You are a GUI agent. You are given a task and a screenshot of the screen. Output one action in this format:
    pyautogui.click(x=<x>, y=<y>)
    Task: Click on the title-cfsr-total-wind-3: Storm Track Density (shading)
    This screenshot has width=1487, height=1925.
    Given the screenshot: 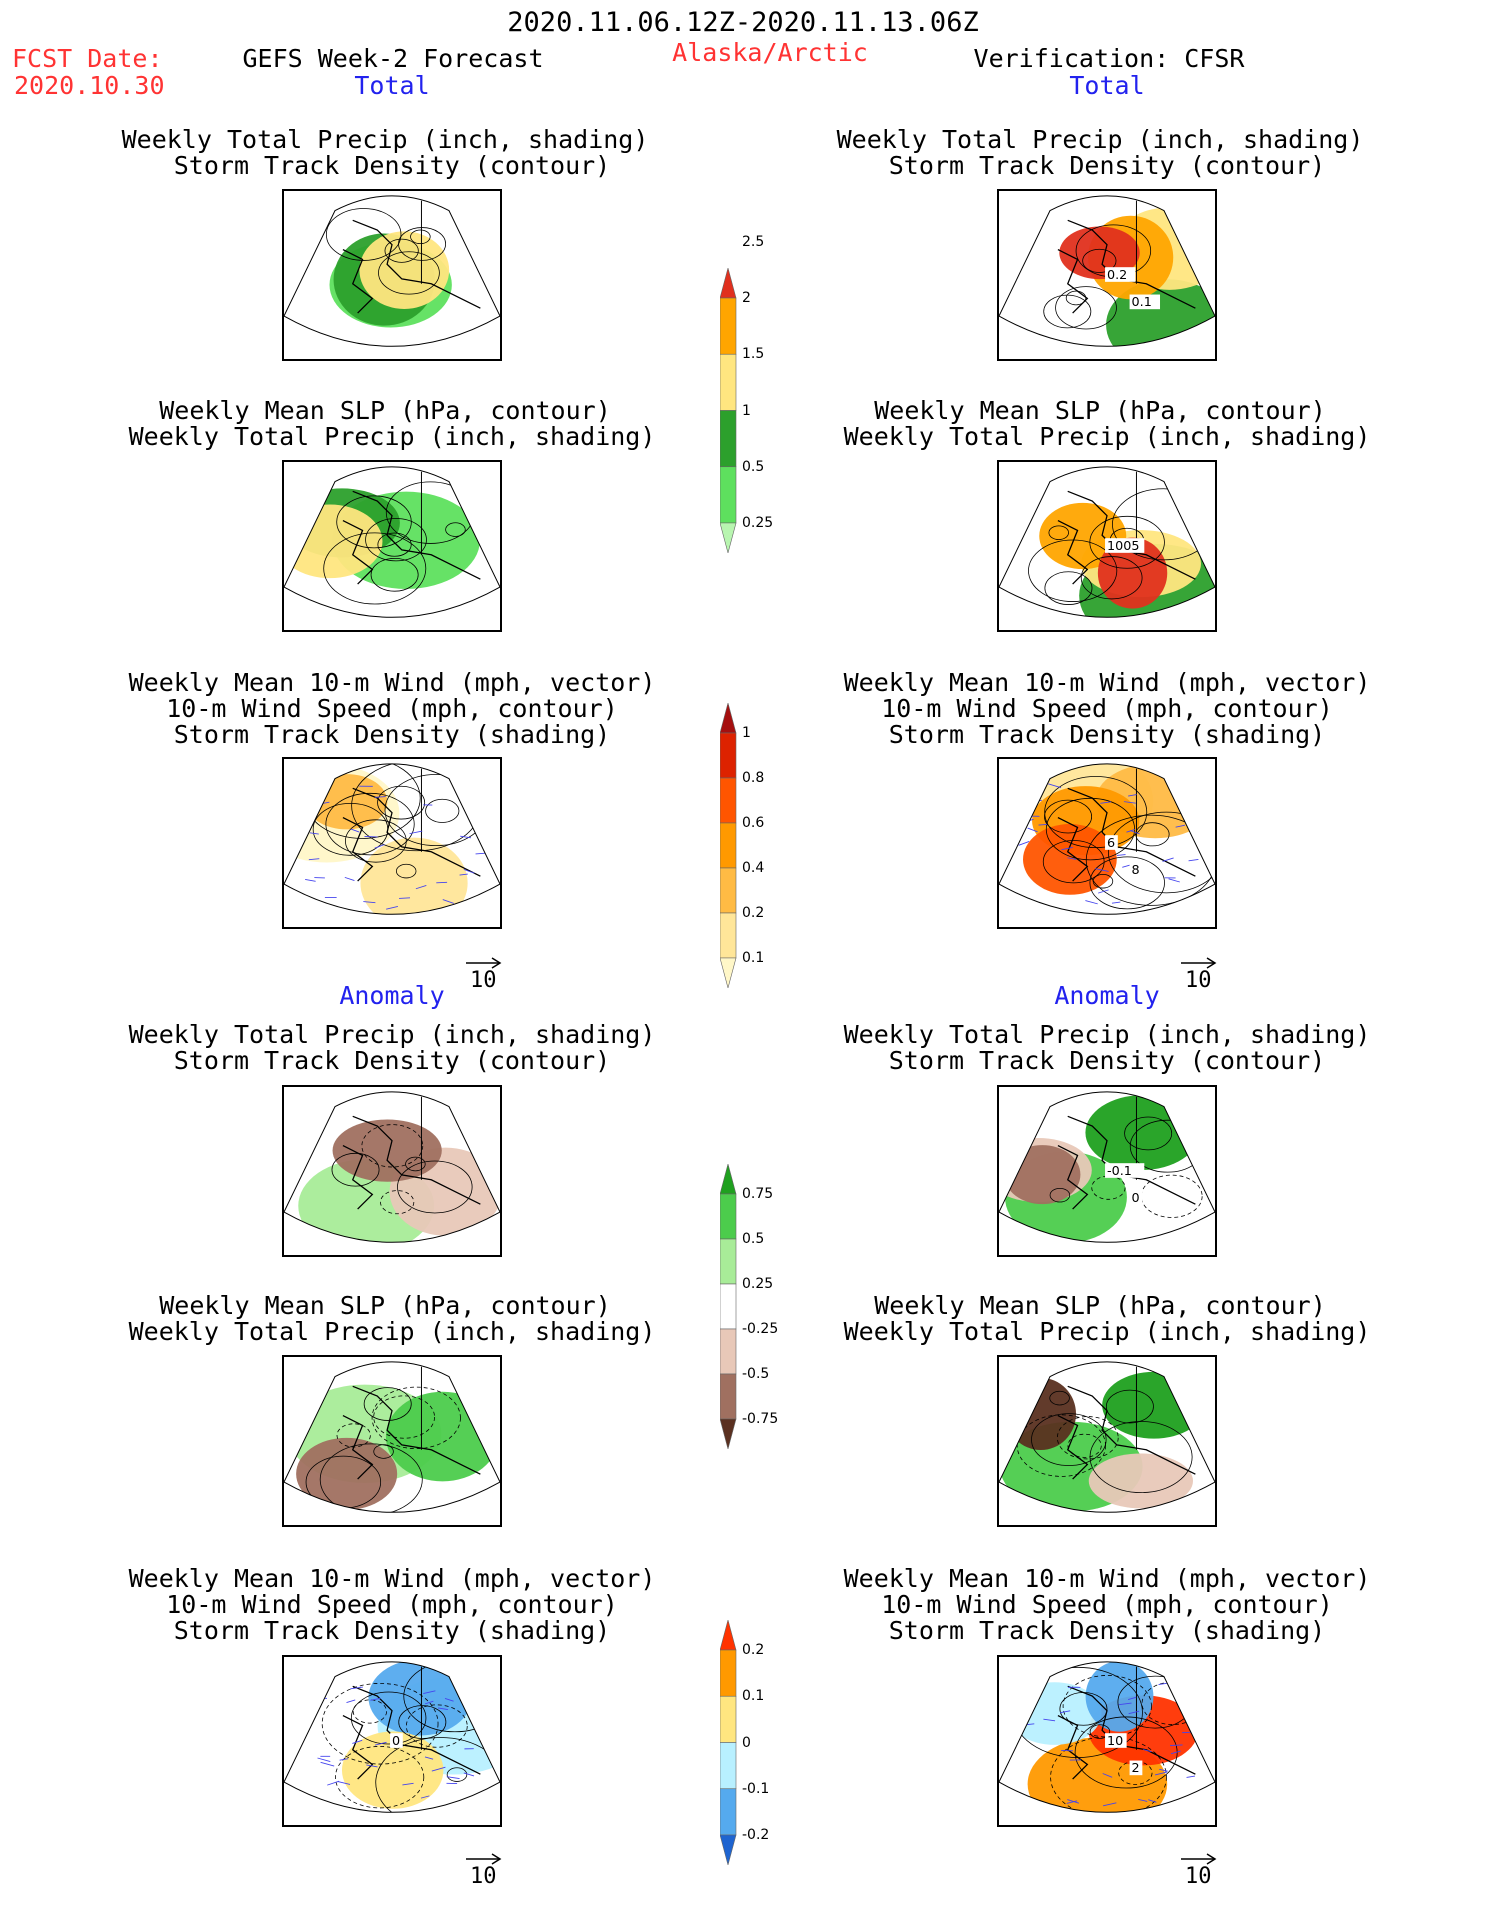 What is the action you would take?
    pyautogui.click(x=1107, y=734)
    